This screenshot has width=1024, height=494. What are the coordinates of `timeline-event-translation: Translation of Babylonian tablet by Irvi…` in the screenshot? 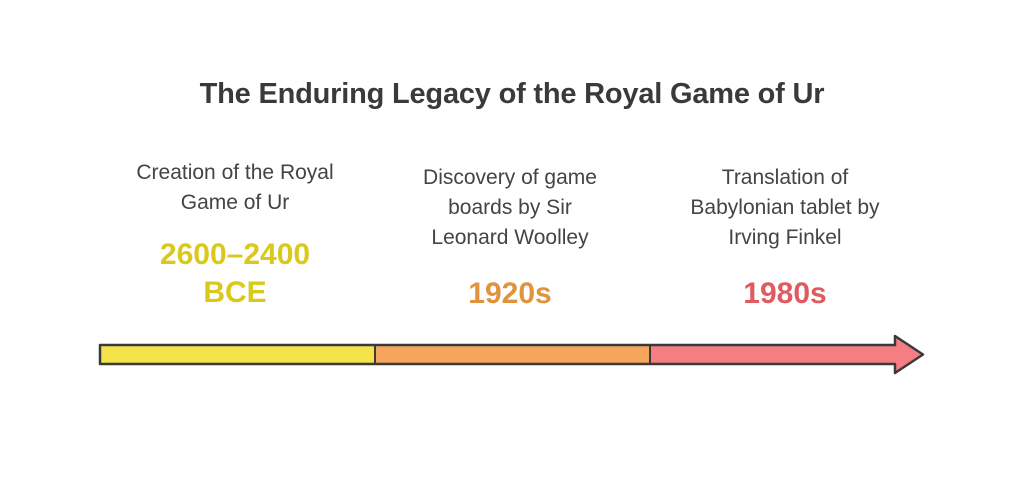 It's located at (785, 238).